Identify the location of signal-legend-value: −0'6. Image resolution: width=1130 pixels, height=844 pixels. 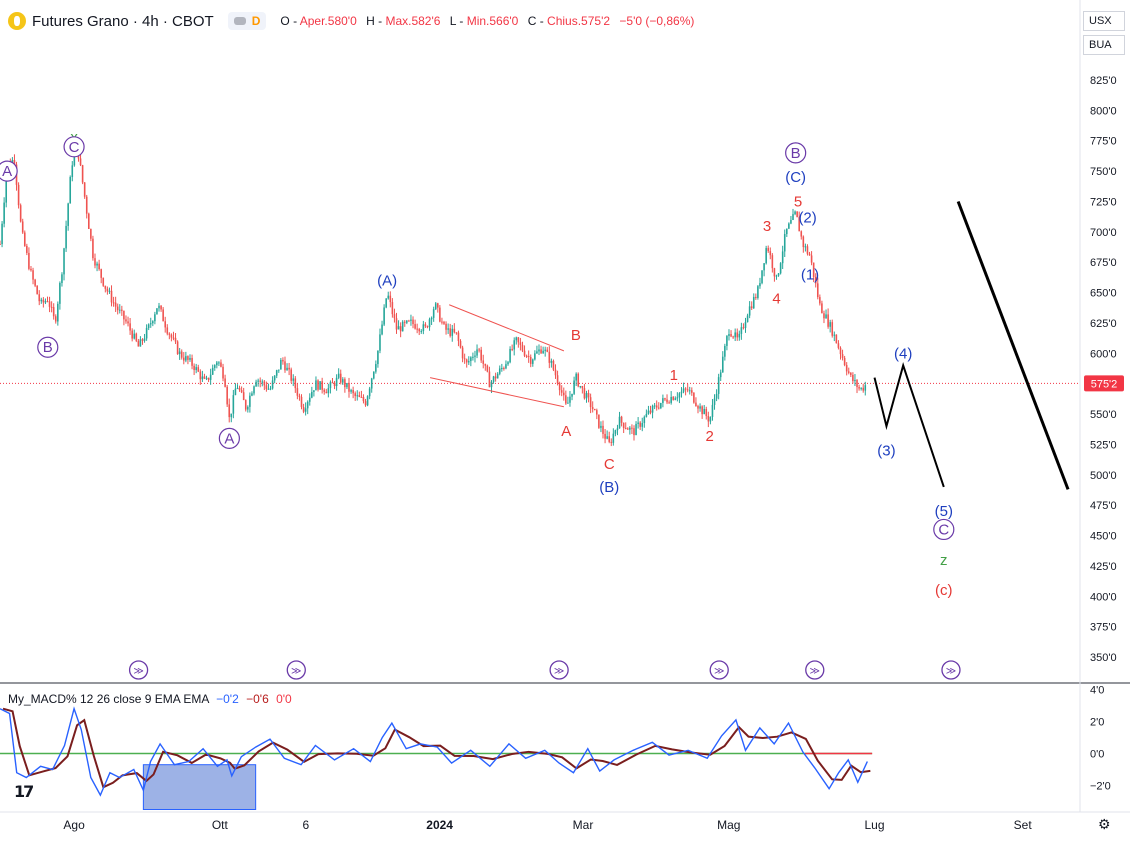
(257, 699).